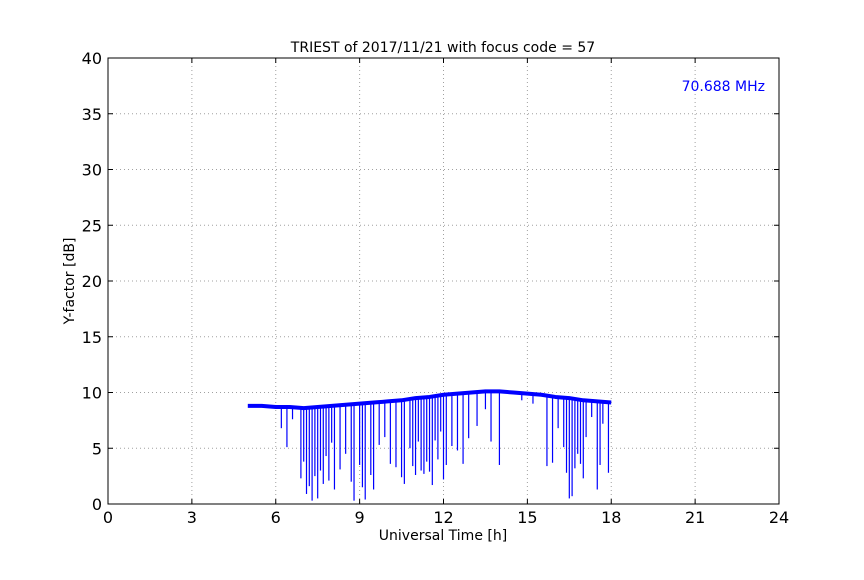 This screenshot has height=580, width=864. I want to click on y-tick-label: 15, so click(92, 337).